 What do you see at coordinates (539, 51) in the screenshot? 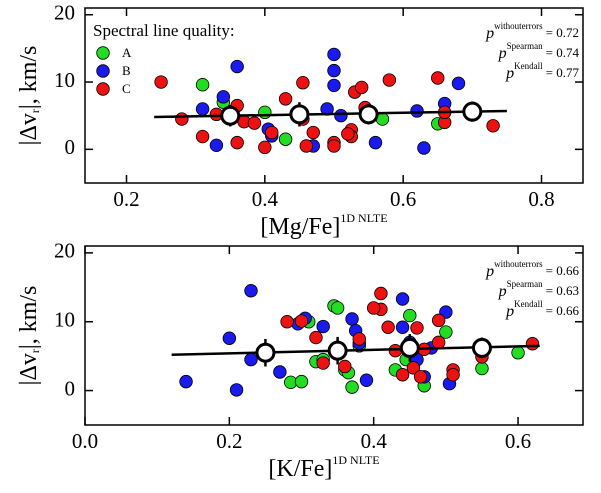
I see `stat-annotation: pSpearman = 0.74` at bounding box center [539, 51].